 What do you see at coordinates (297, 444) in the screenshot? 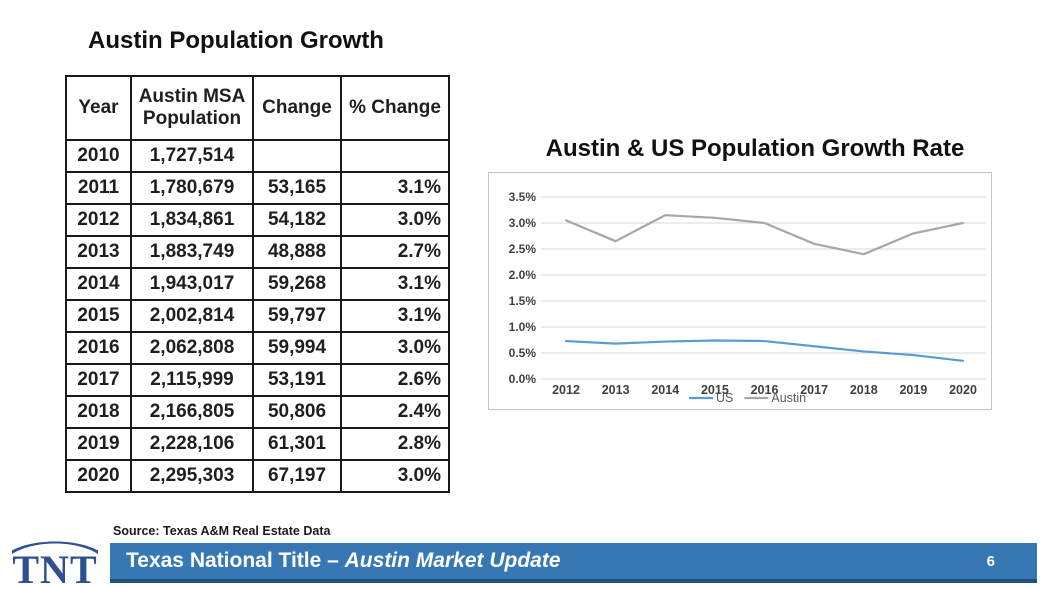
I see `change-cell: 61,301` at bounding box center [297, 444].